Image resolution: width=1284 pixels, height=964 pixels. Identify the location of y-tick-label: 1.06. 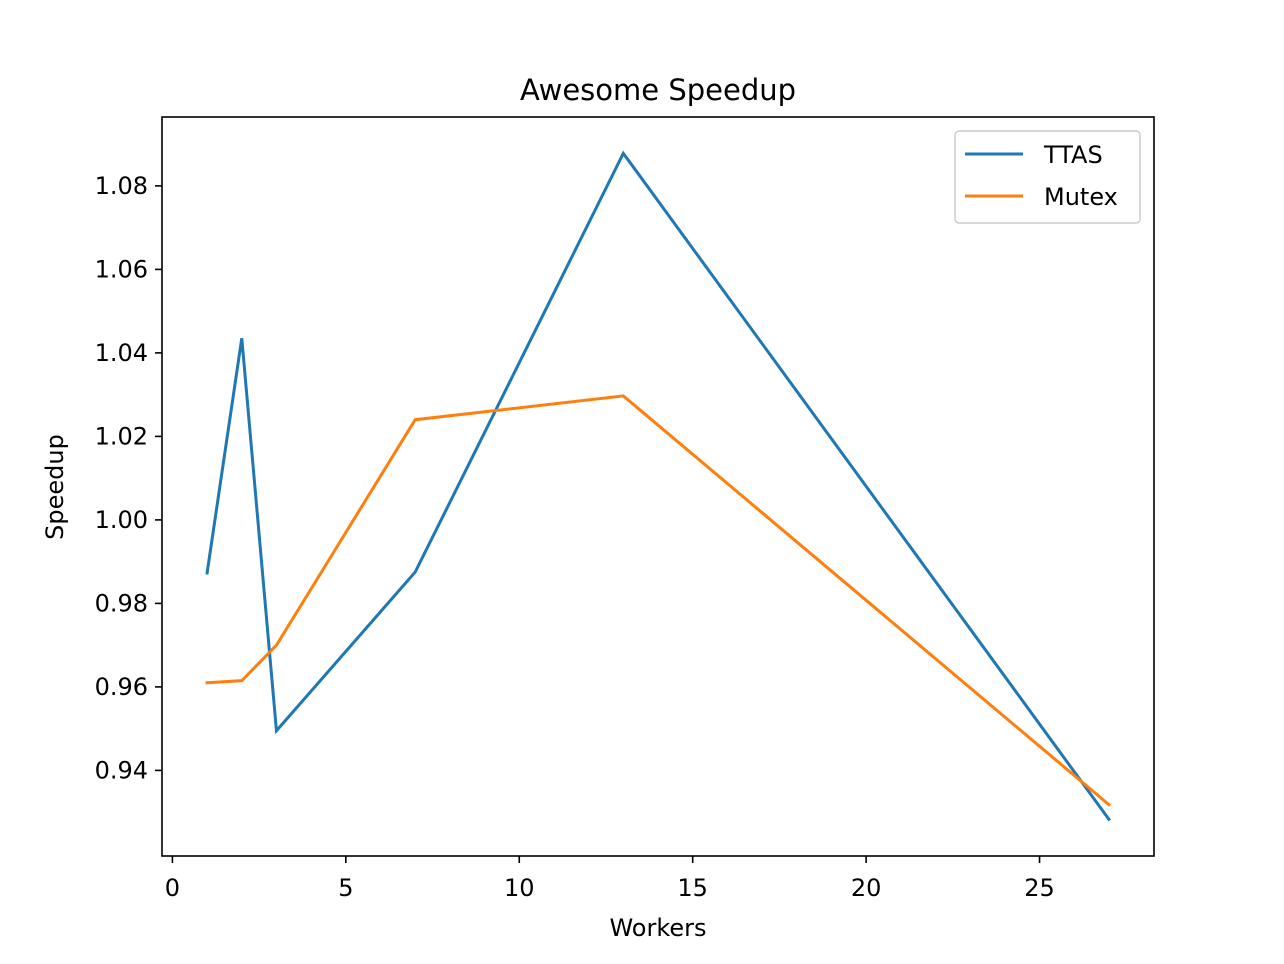
(121, 269).